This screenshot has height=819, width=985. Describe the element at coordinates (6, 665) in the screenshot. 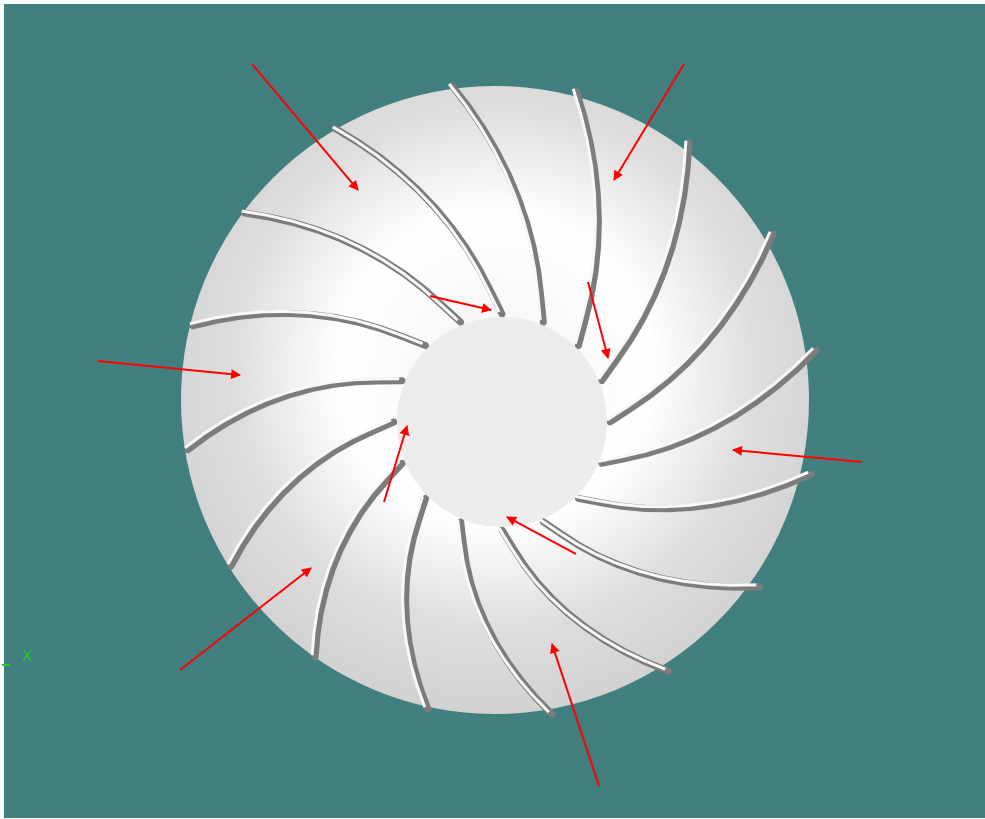

I see `axis-tick-icon` at that location.